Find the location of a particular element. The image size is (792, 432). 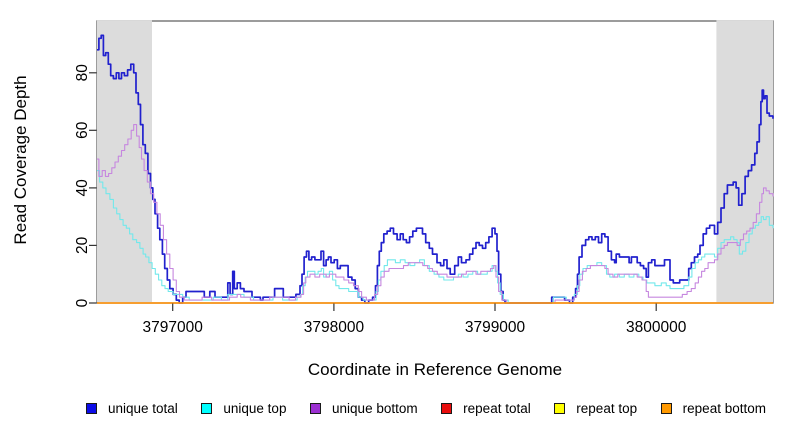

x-tick-label: 3798000 is located at coordinates (334, 327).